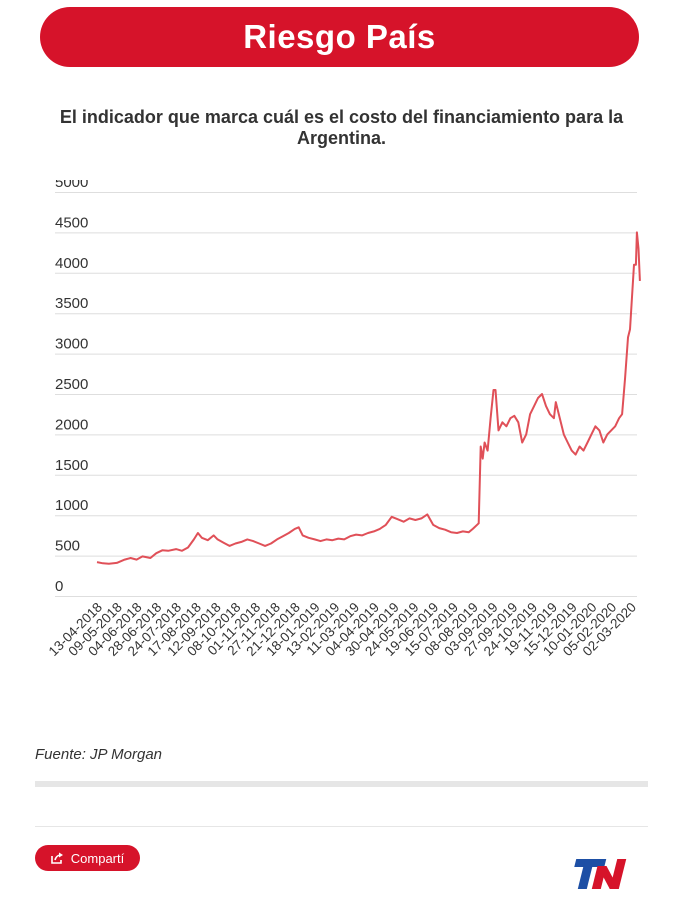 This screenshot has width=683, height=922. I want to click on header-banner: Riesgo País, so click(339, 37).